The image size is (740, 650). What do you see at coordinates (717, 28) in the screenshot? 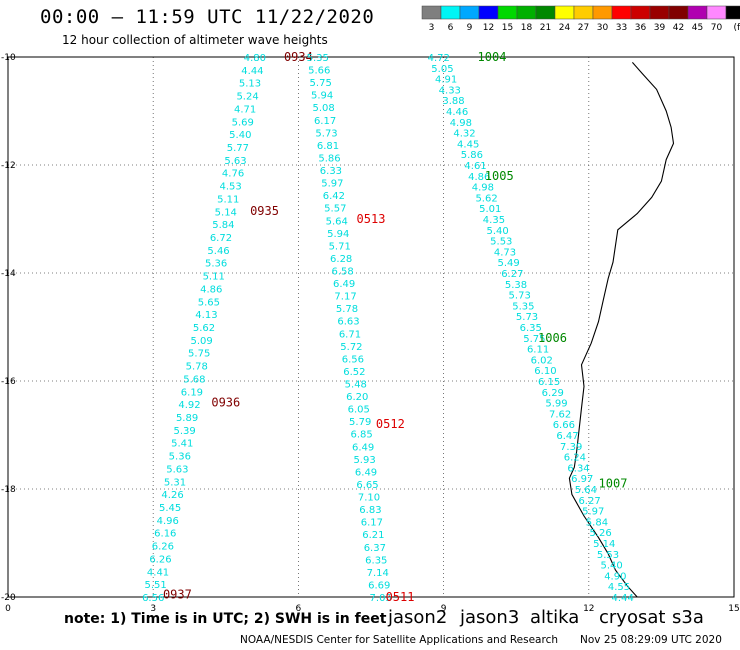
I see `legend-label: 70` at bounding box center [717, 28].